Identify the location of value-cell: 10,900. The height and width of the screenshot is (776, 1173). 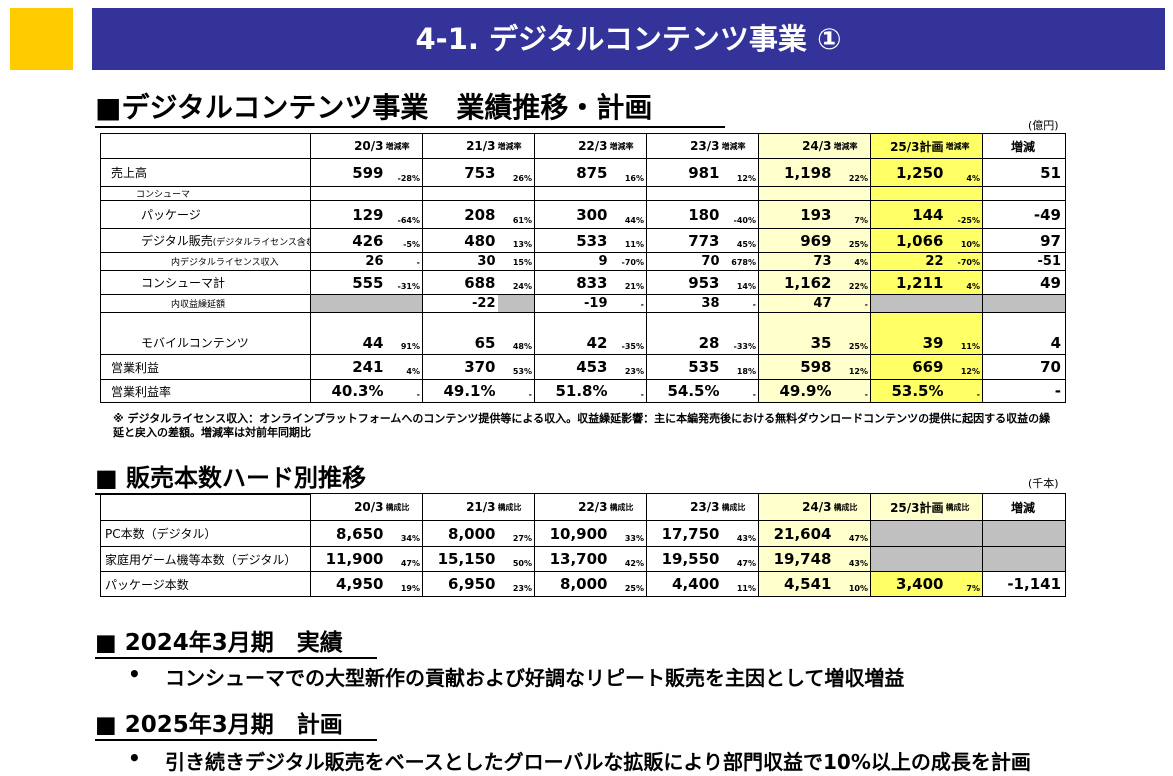
(572, 533).